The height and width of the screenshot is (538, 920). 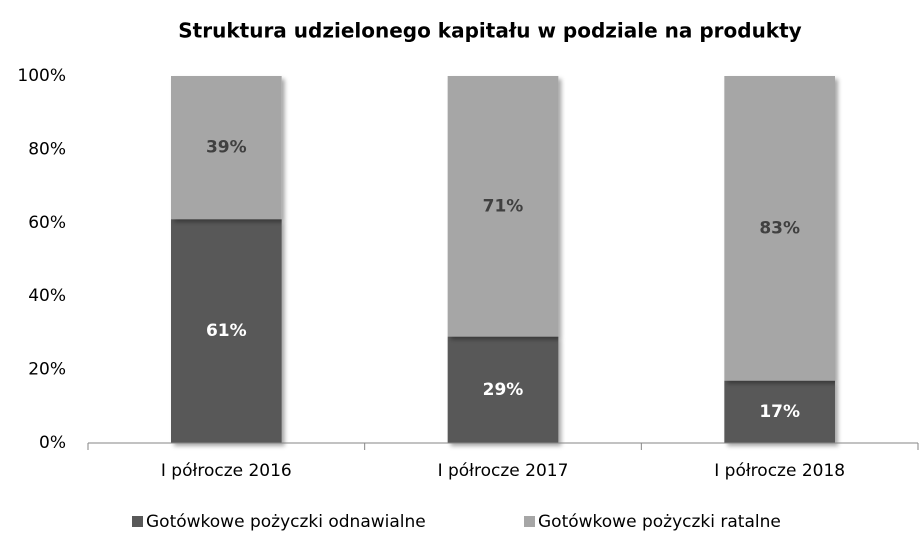 I want to click on data-label: 61%, so click(x=226, y=331).